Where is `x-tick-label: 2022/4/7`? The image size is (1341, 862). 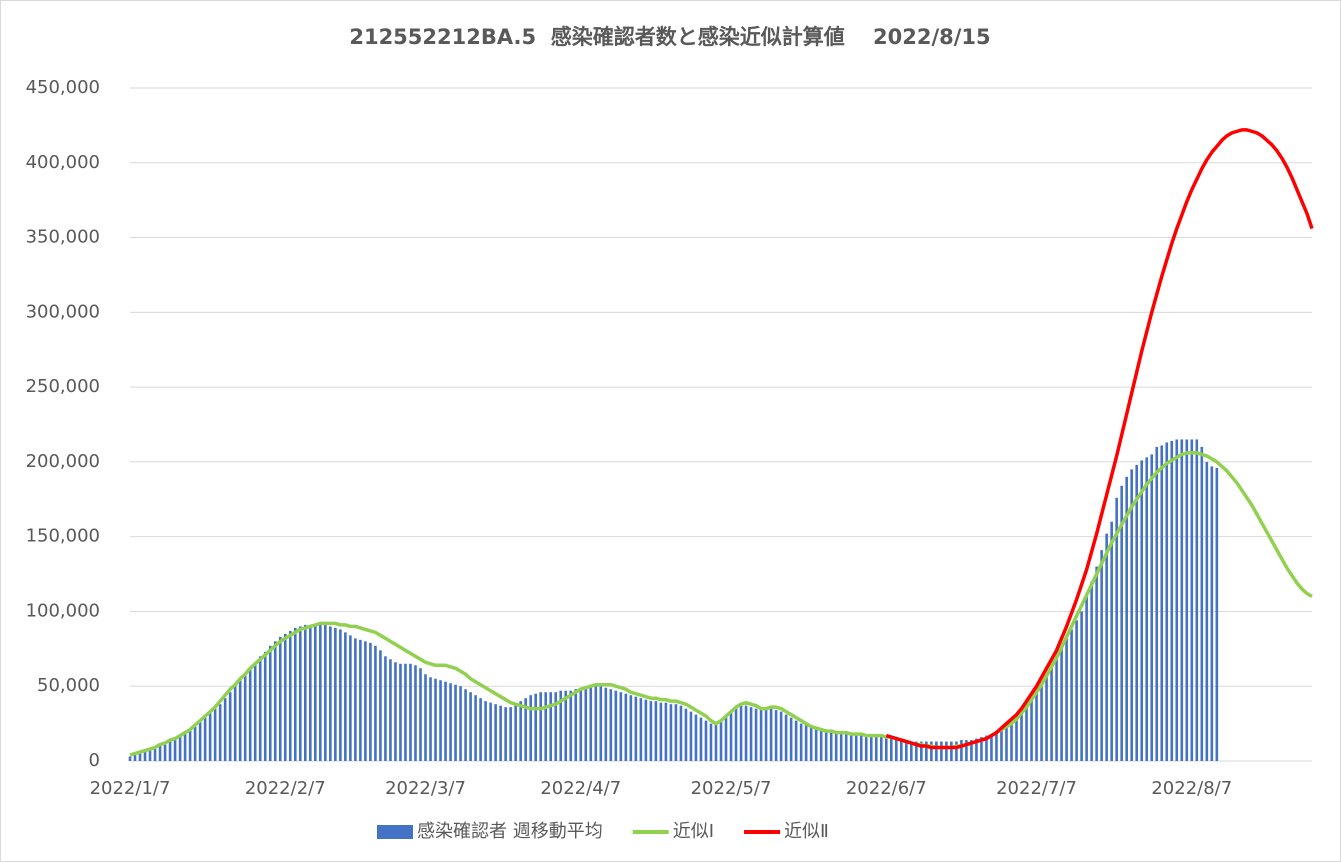 x-tick-label: 2022/4/7 is located at coordinates (580, 788).